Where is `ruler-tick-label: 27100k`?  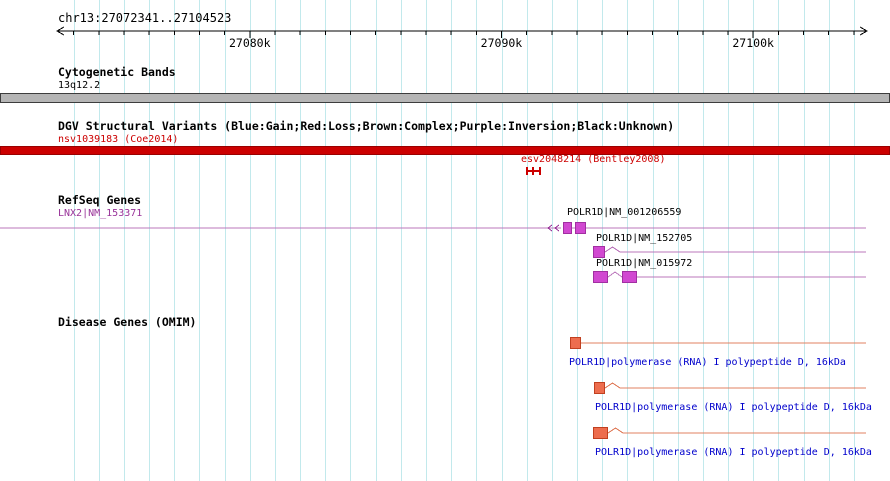 ruler-tick-label: 27100k is located at coordinates (753, 43).